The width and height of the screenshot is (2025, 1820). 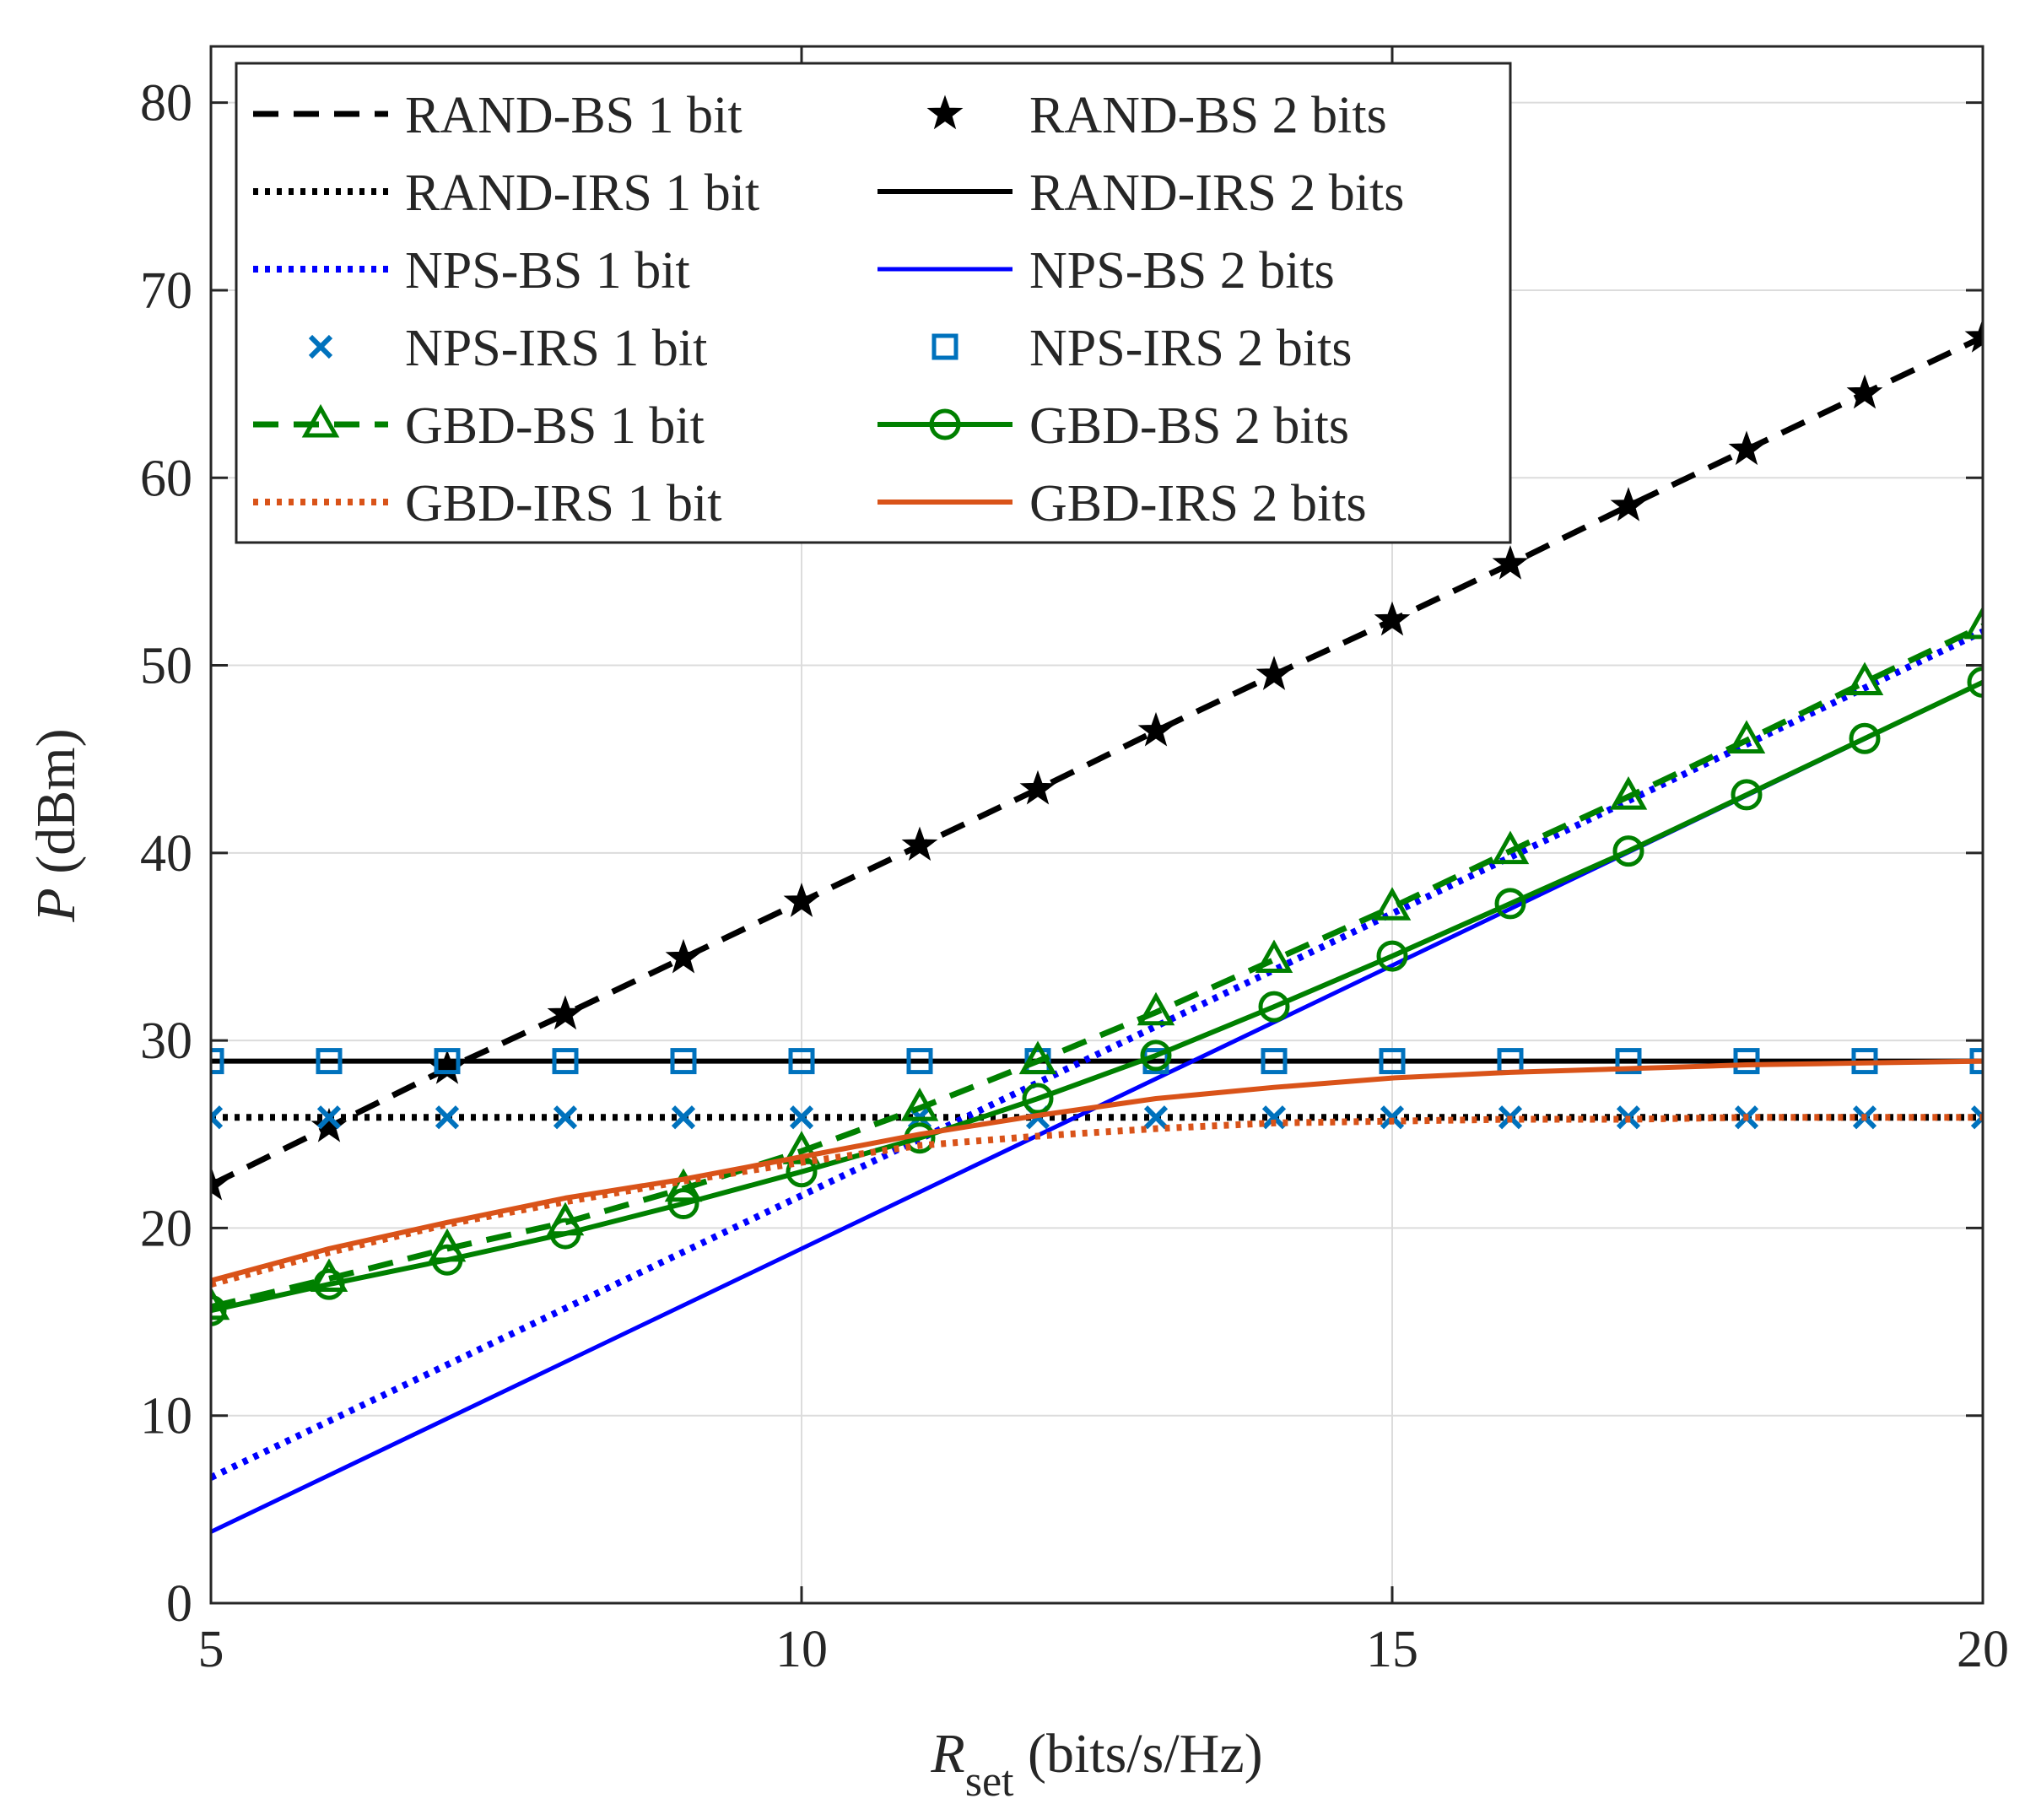 What do you see at coordinates (1189, 426) in the screenshot?
I see `legend-label: GBD-BS 2 bits` at bounding box center [1189, 426].